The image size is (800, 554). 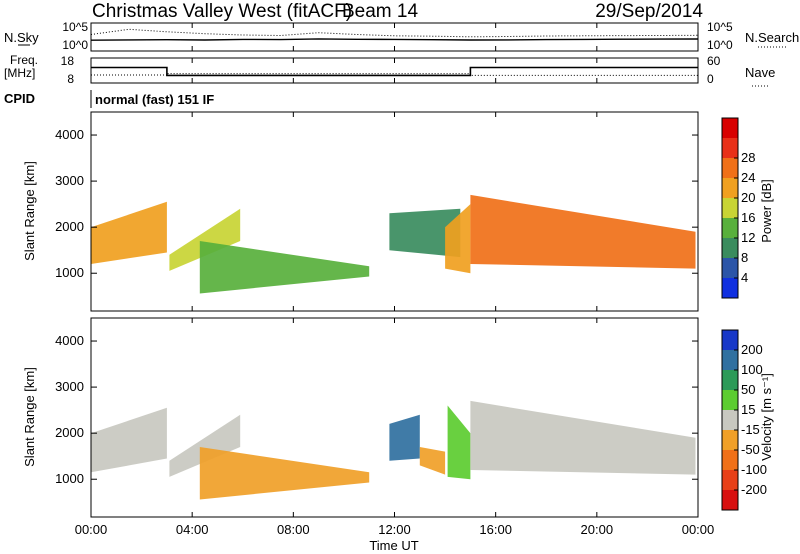 I want to click on power-colorbar-frame, so click(x=730, y=208).